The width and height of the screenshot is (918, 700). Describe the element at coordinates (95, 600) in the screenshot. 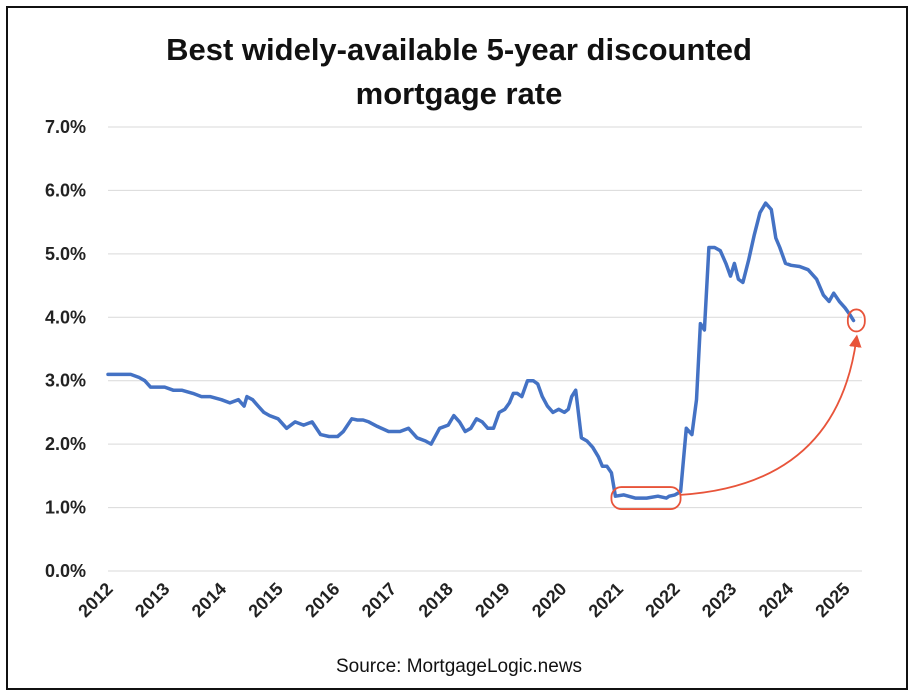

I see `x-tick-label: 2012` at that location.